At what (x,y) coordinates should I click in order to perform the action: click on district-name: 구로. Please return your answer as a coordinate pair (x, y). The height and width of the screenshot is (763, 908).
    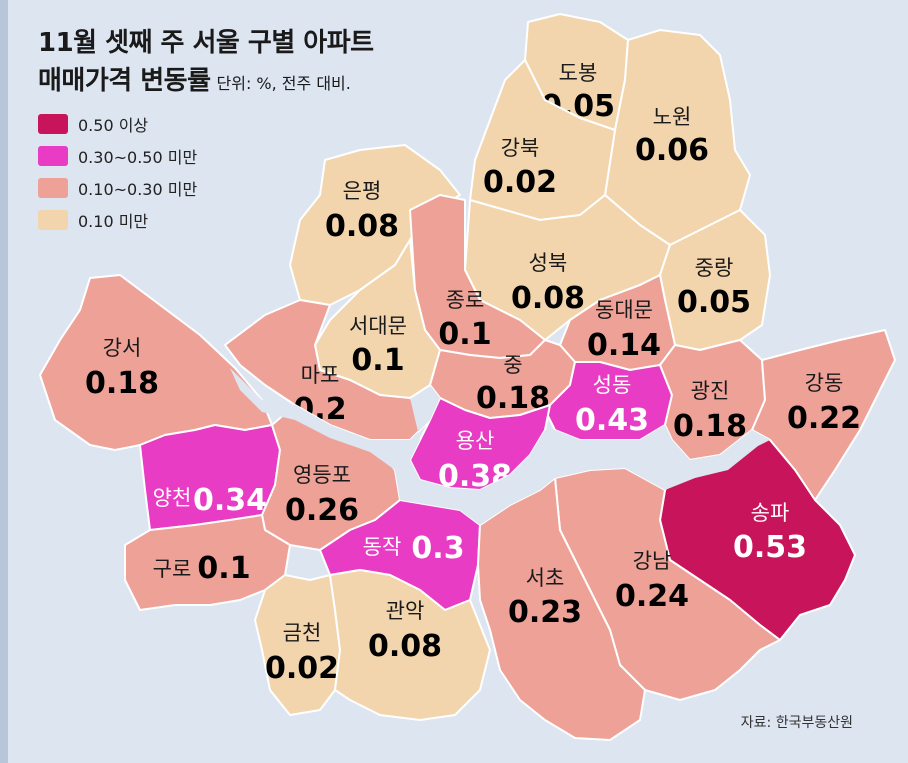
    Looking at the image, I should click on (172, 569).